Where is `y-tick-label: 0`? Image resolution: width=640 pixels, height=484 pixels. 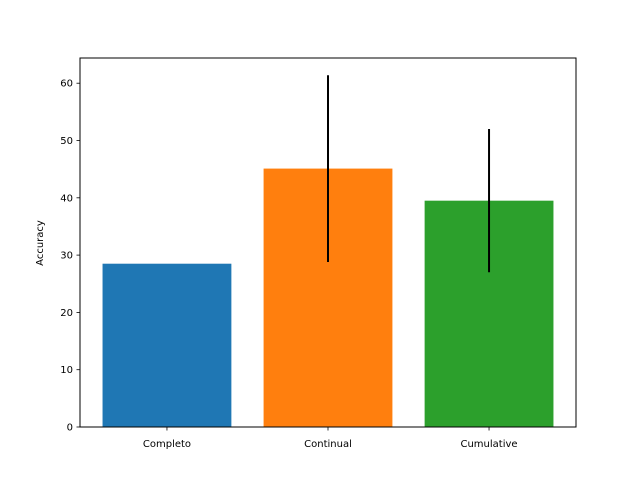 y-tick-label: 0 is located at coordinates (70, 428).